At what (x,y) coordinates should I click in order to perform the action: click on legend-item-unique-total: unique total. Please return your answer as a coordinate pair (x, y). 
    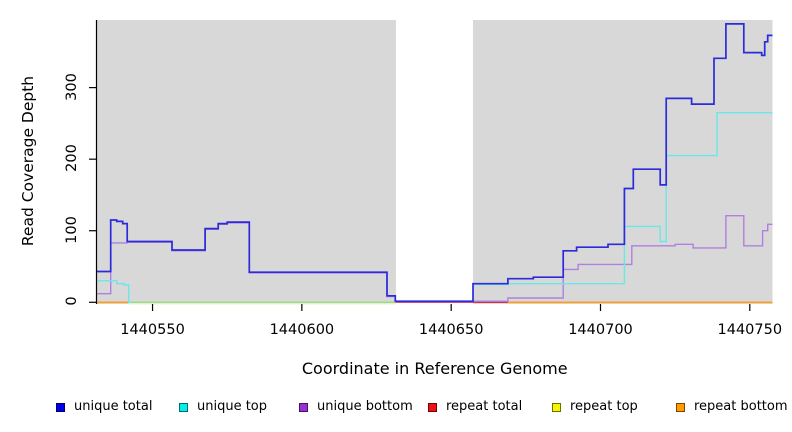
    Looking at the image, I should click on (104, 407).